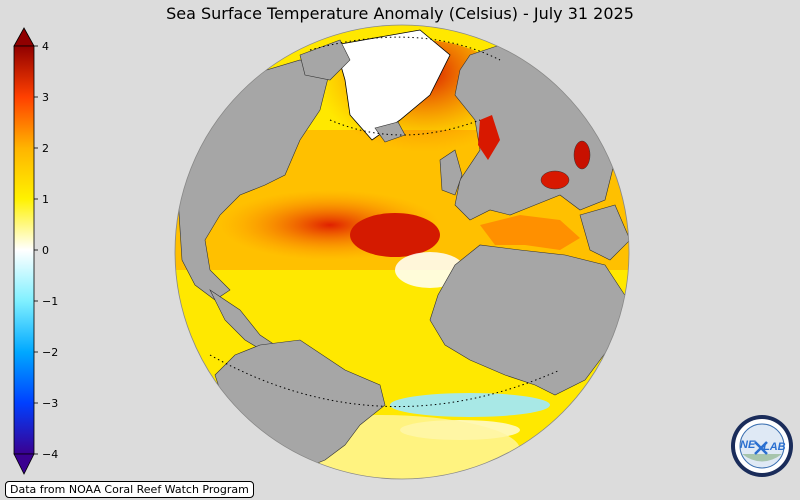 This screenshot has height=500, width=800. I want to click on ocean-mediterranean, so click(530, 232).